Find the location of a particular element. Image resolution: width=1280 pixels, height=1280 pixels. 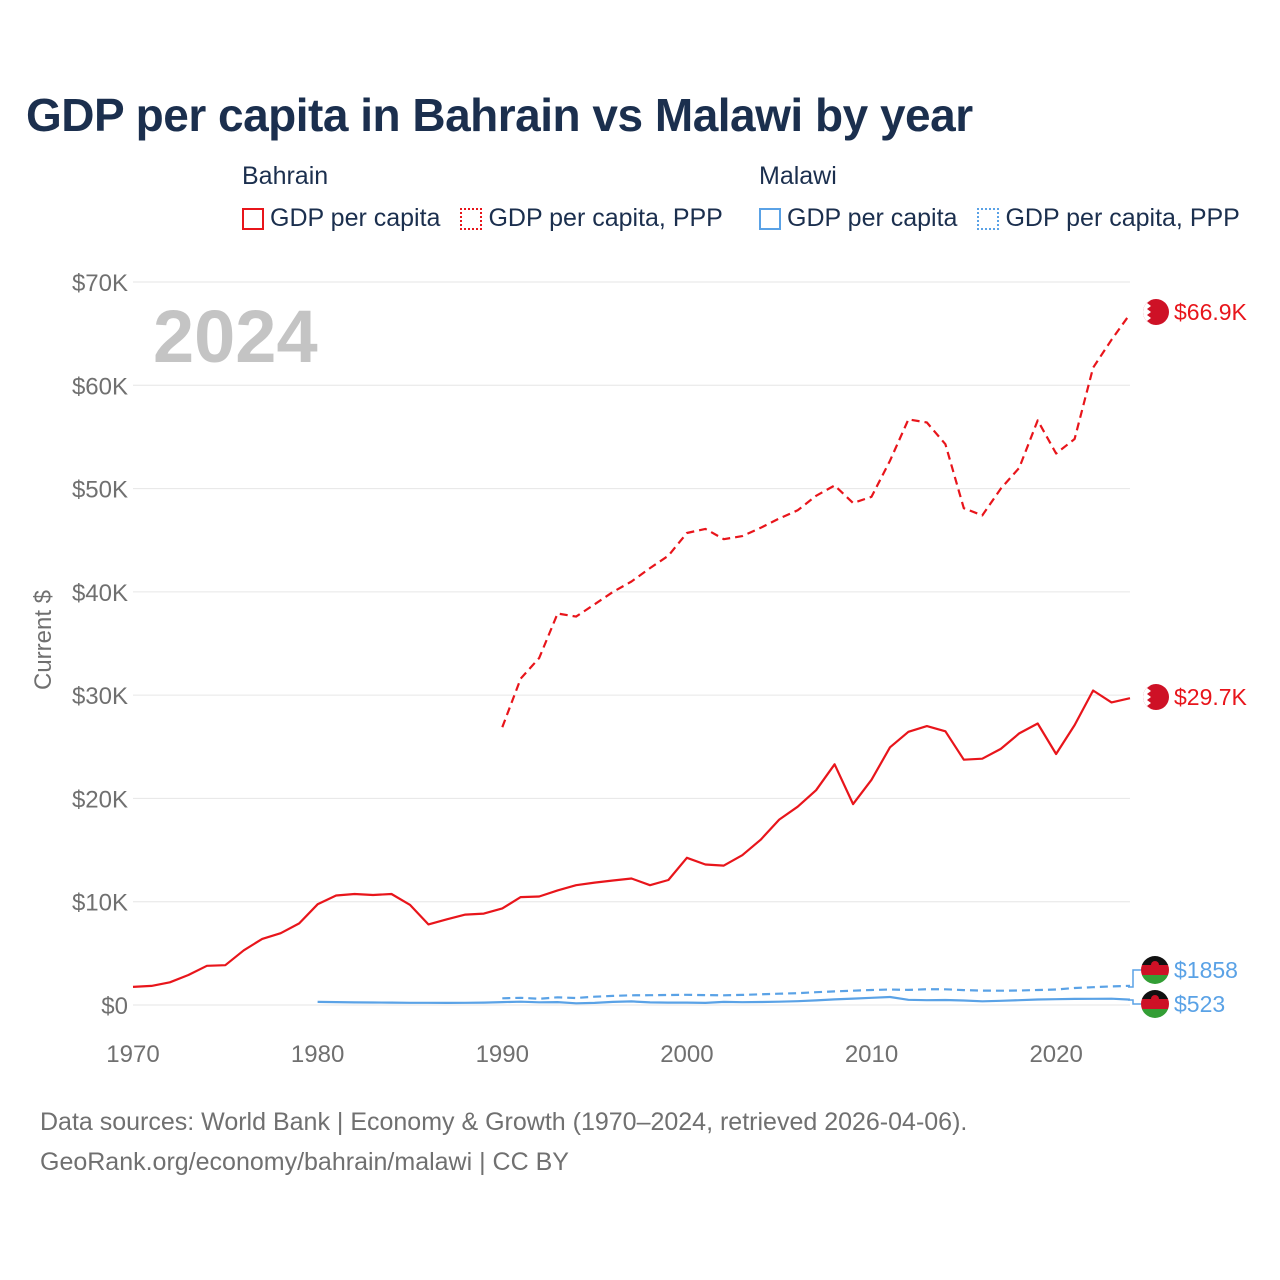

series-line-malawi-gdp-per-capita-ppp is located at coordinates (816, 992).